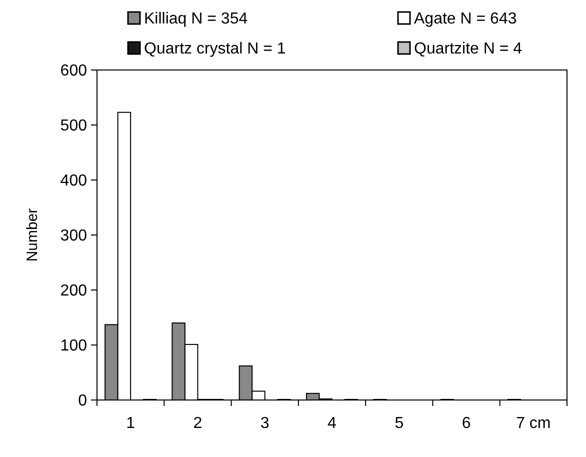 The width and height of the screenshot is (586, 457). Describe the element at coordinates (215, 49) in the screenshot. I see `legend-label: Quartz crystal N = 1` at that location.